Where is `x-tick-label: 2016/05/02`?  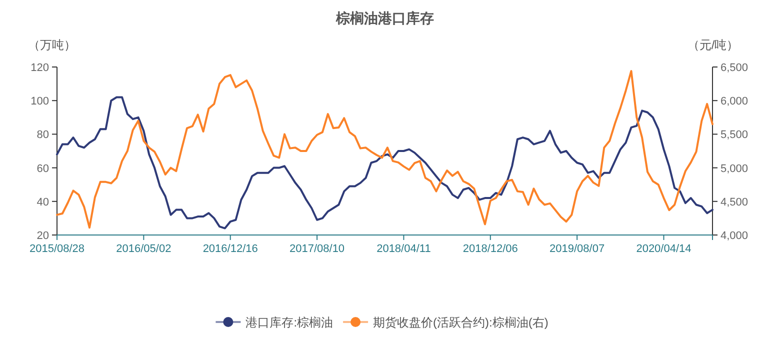 x-tick-label: 2016/05/02 is located at coordinates (144, 249).